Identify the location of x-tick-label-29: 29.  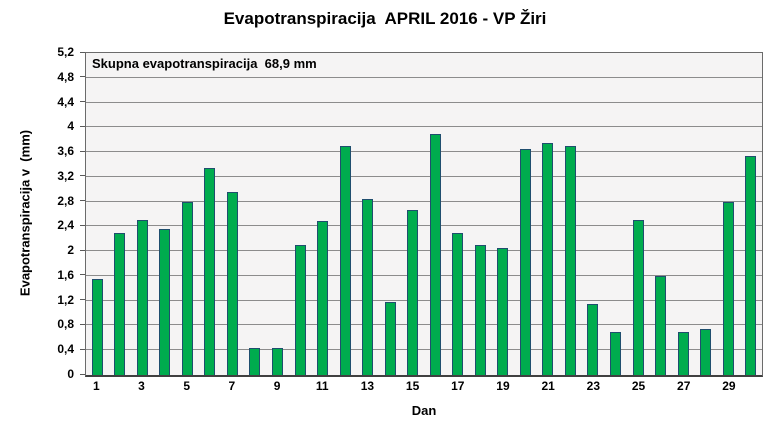
(729, 386).